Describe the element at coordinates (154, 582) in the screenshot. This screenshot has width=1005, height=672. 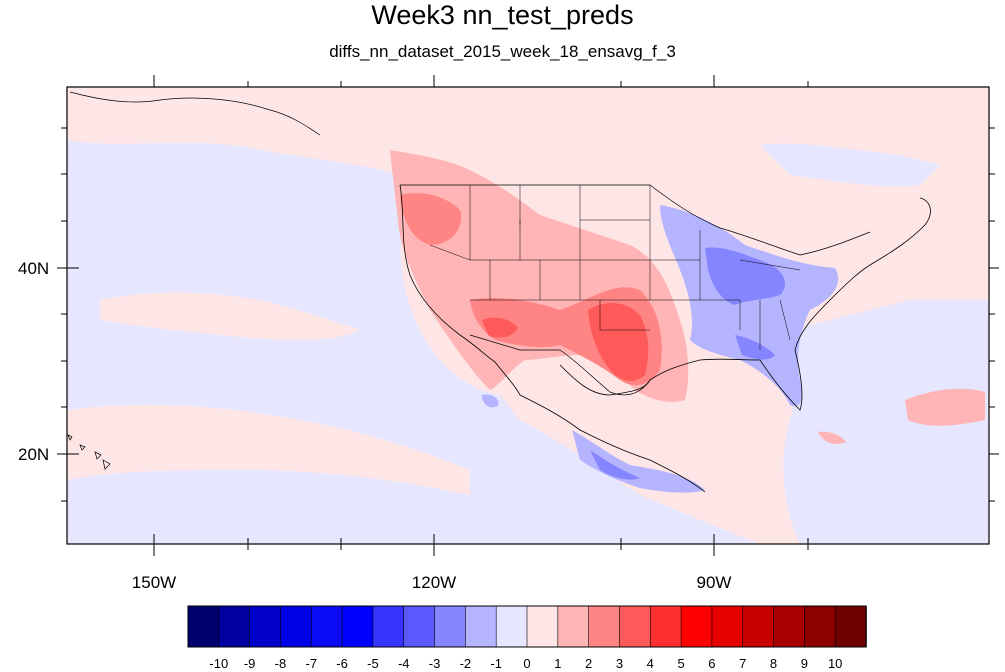
I see `lon-label-150w: 150W` at that location.